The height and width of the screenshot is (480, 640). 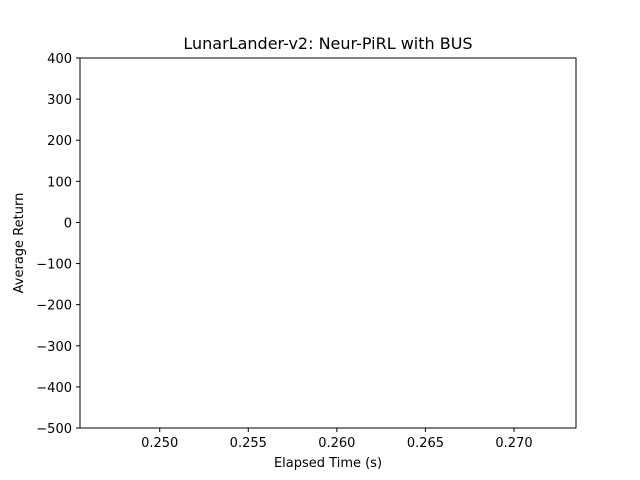 What do you see at coordinates (59, 141) in the screenshot?
I see `y-tick-label: 200` at bounding box center [59, 141].